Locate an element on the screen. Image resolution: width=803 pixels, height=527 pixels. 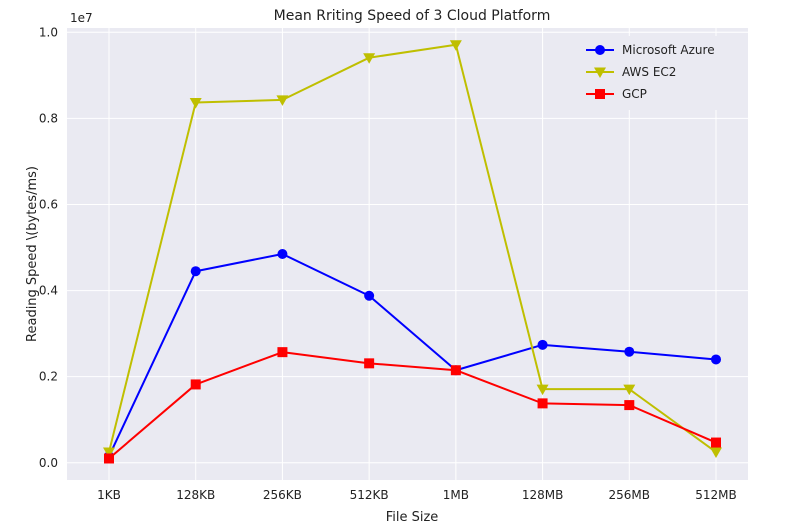
x-tick-label: 512MB is located at coordinates (716, 495).